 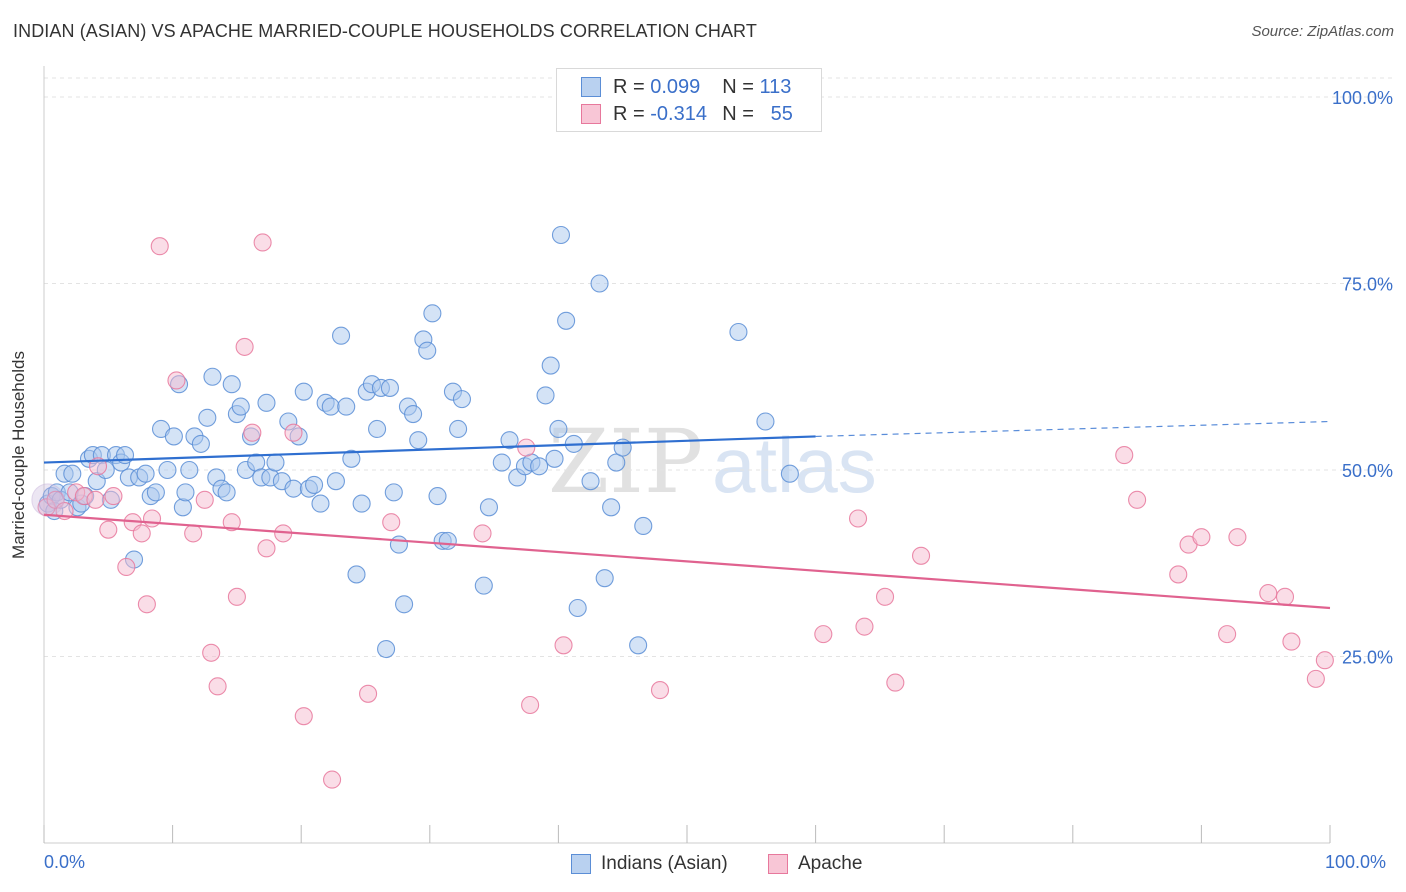 I want to click on watermark-zip: ZIP, so click(x=625, y=461).